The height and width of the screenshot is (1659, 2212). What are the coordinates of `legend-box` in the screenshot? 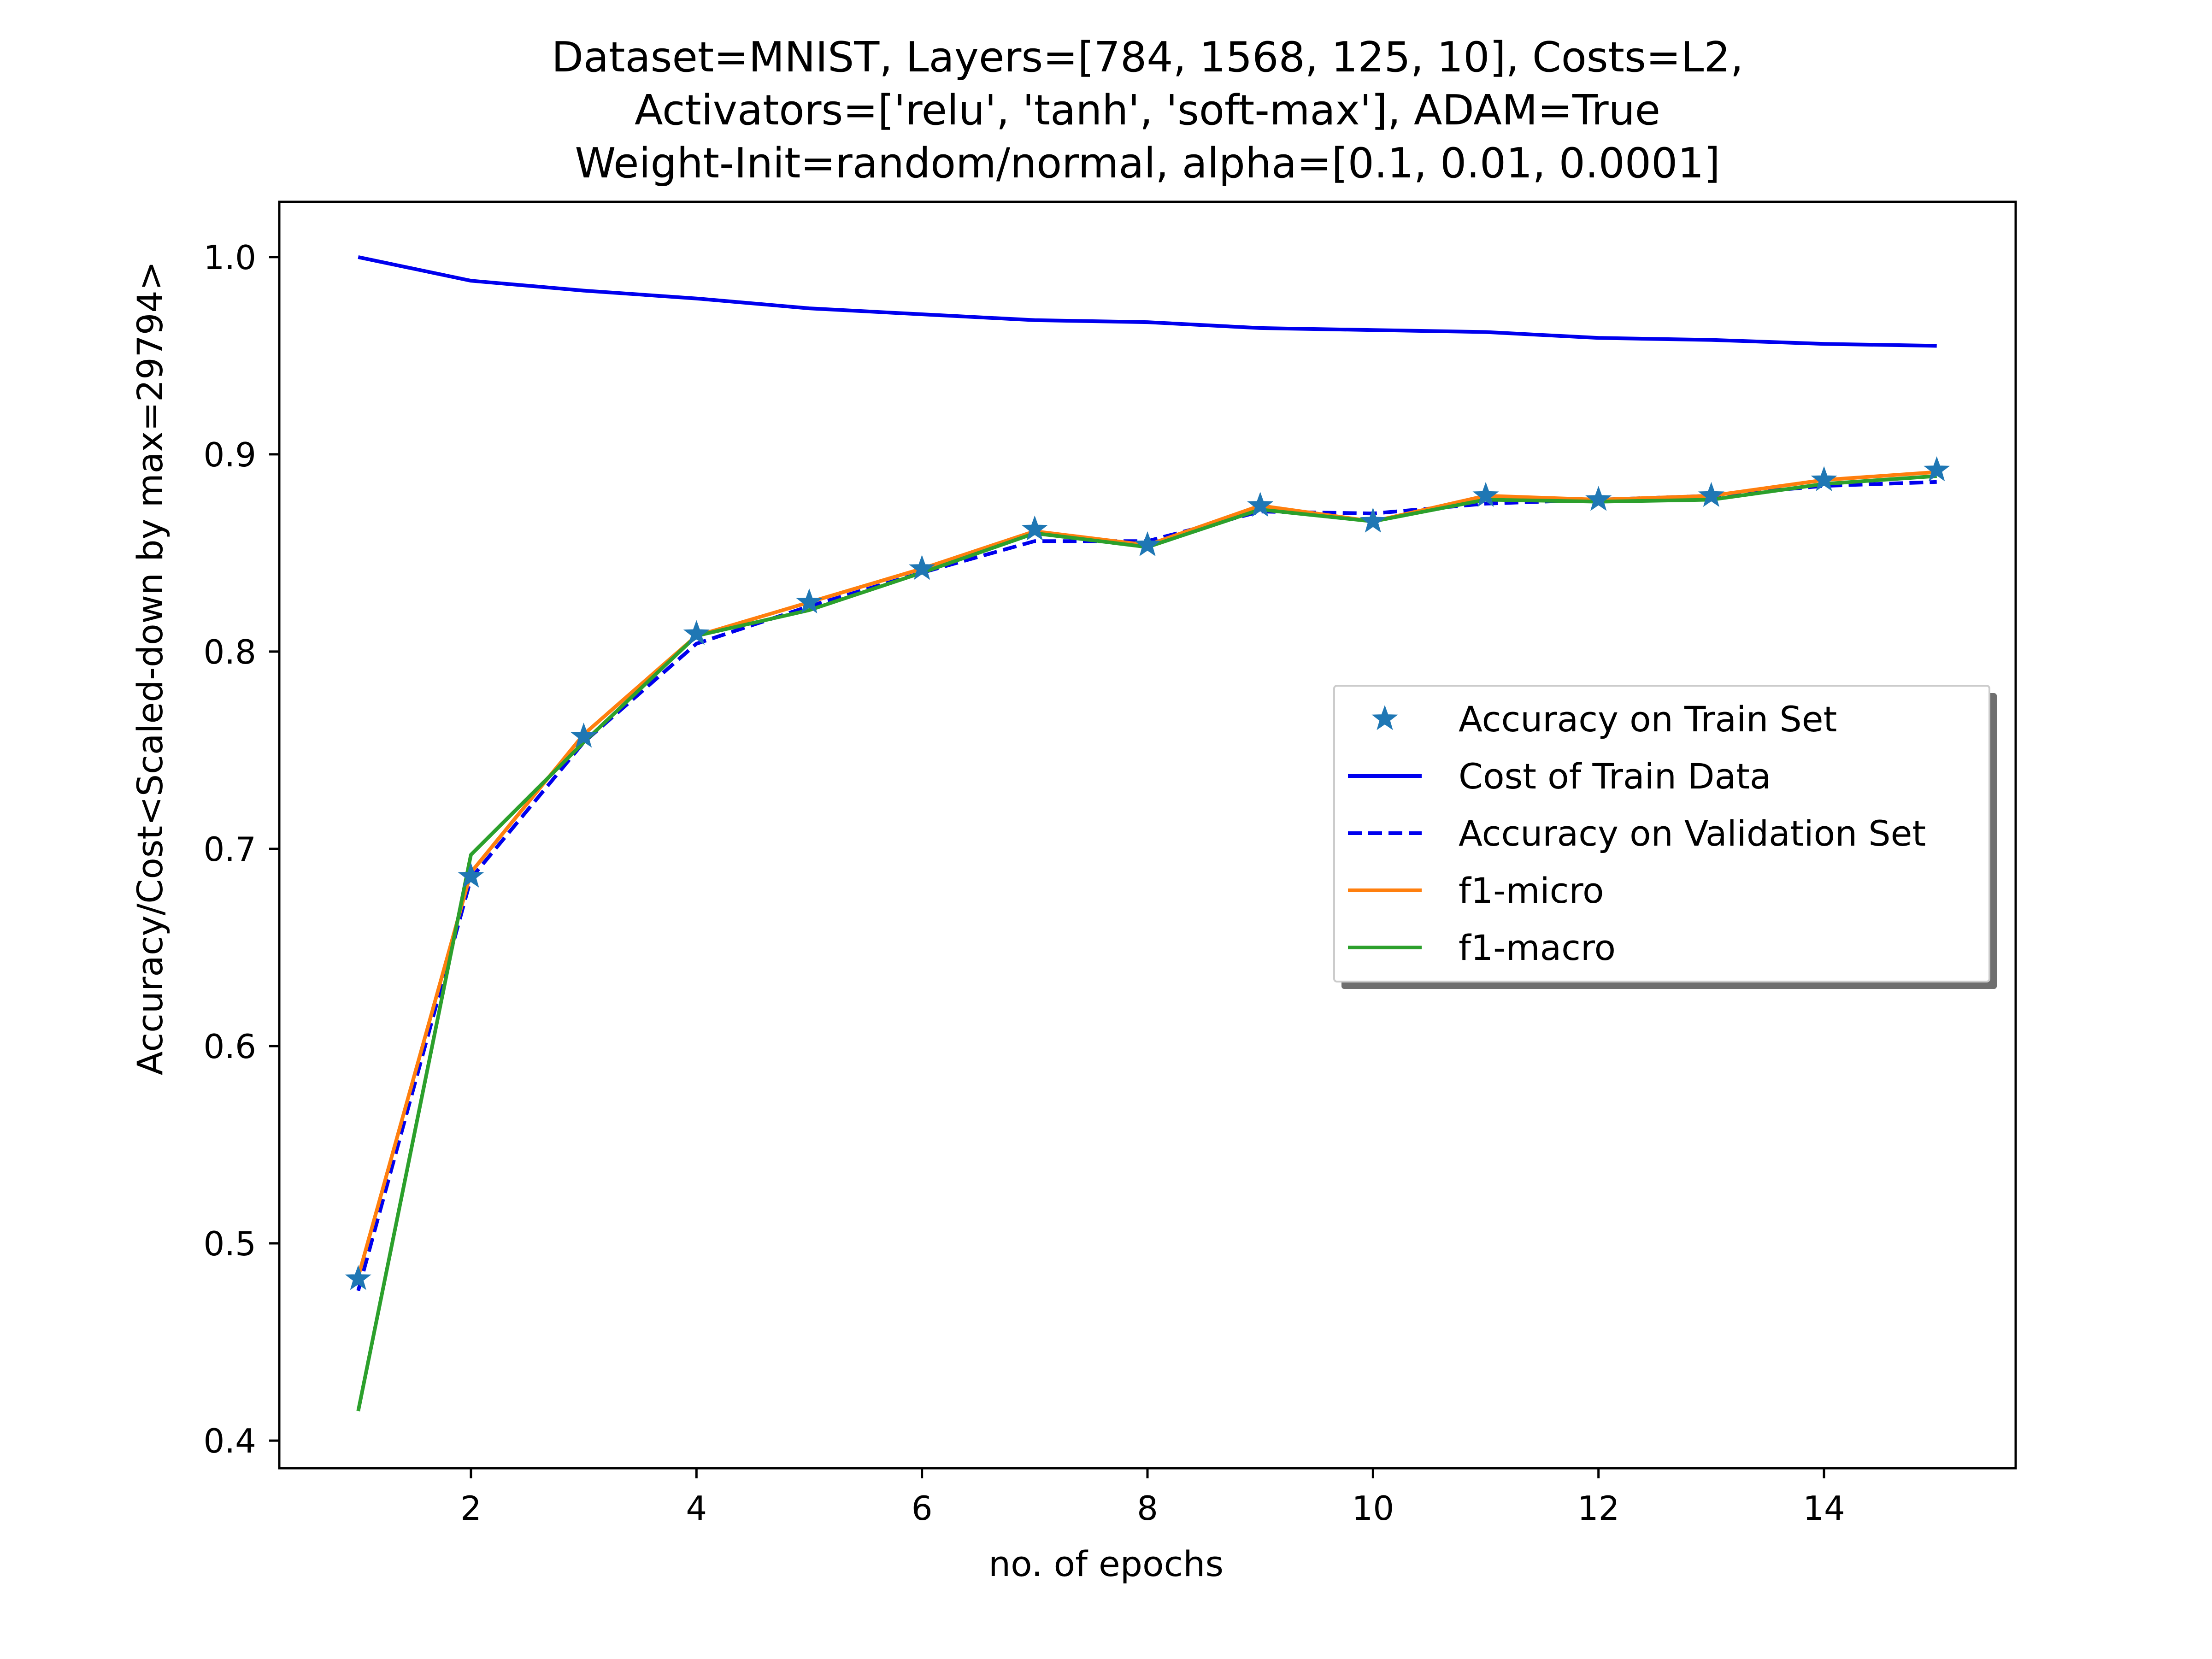 It's located at (1661, 833).